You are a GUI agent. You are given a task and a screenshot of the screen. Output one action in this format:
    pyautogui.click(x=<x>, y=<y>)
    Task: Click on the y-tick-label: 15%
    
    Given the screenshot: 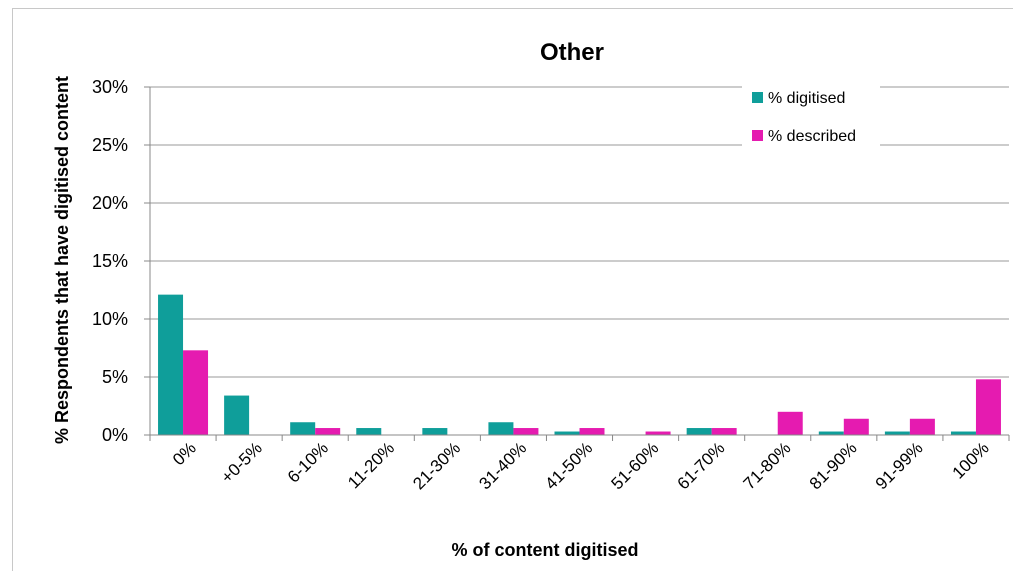 What is the action you would take?
    pyautogui.click(x=110, y=261)
    